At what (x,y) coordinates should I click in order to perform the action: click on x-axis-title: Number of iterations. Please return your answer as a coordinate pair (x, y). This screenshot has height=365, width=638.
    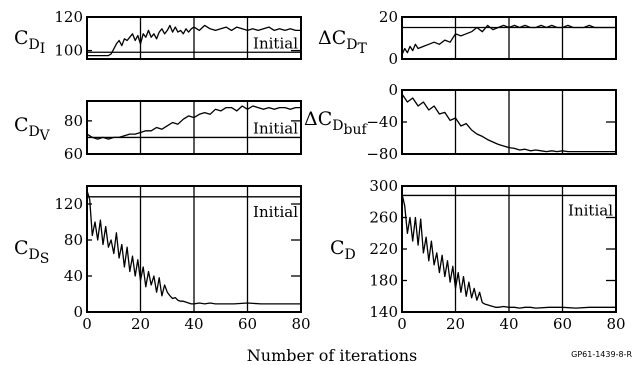
    Looking at the image, I should click on (332, 355).